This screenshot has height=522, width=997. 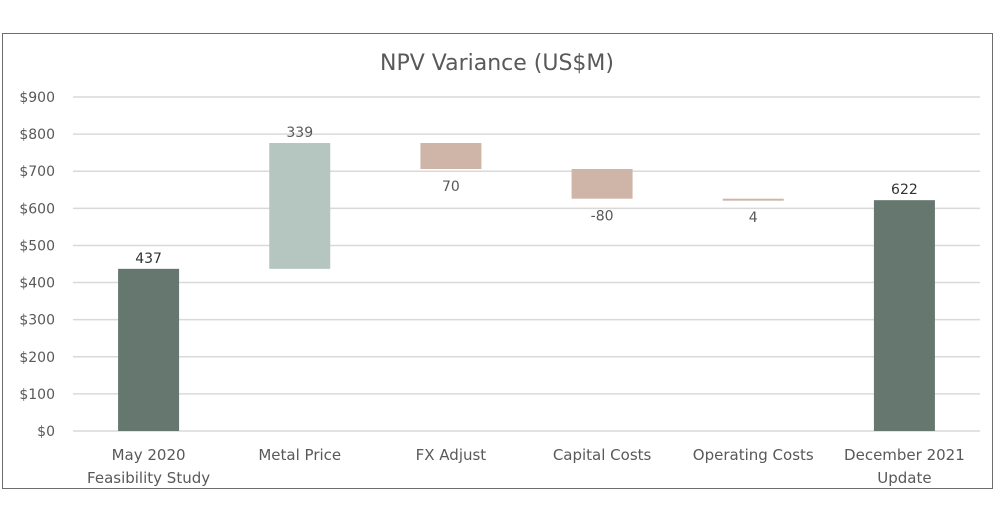 I want to click on data-label: 70, so click(x=451, y=187).